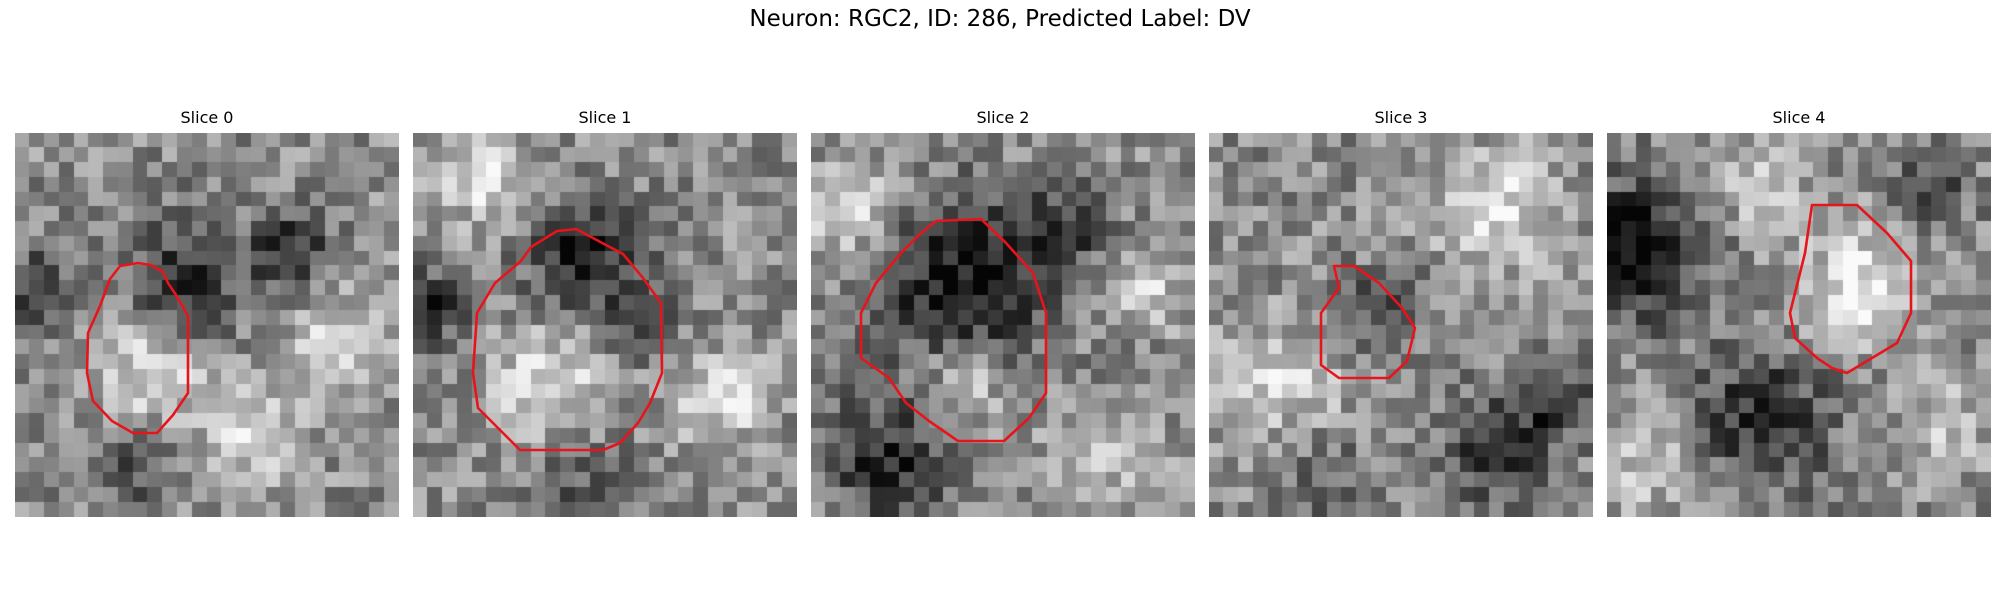 The image size is (2000, 600). Describe the element at coordinates (1003, 117) in the screenshot. I see `slice-title: Slice 2` at that location.